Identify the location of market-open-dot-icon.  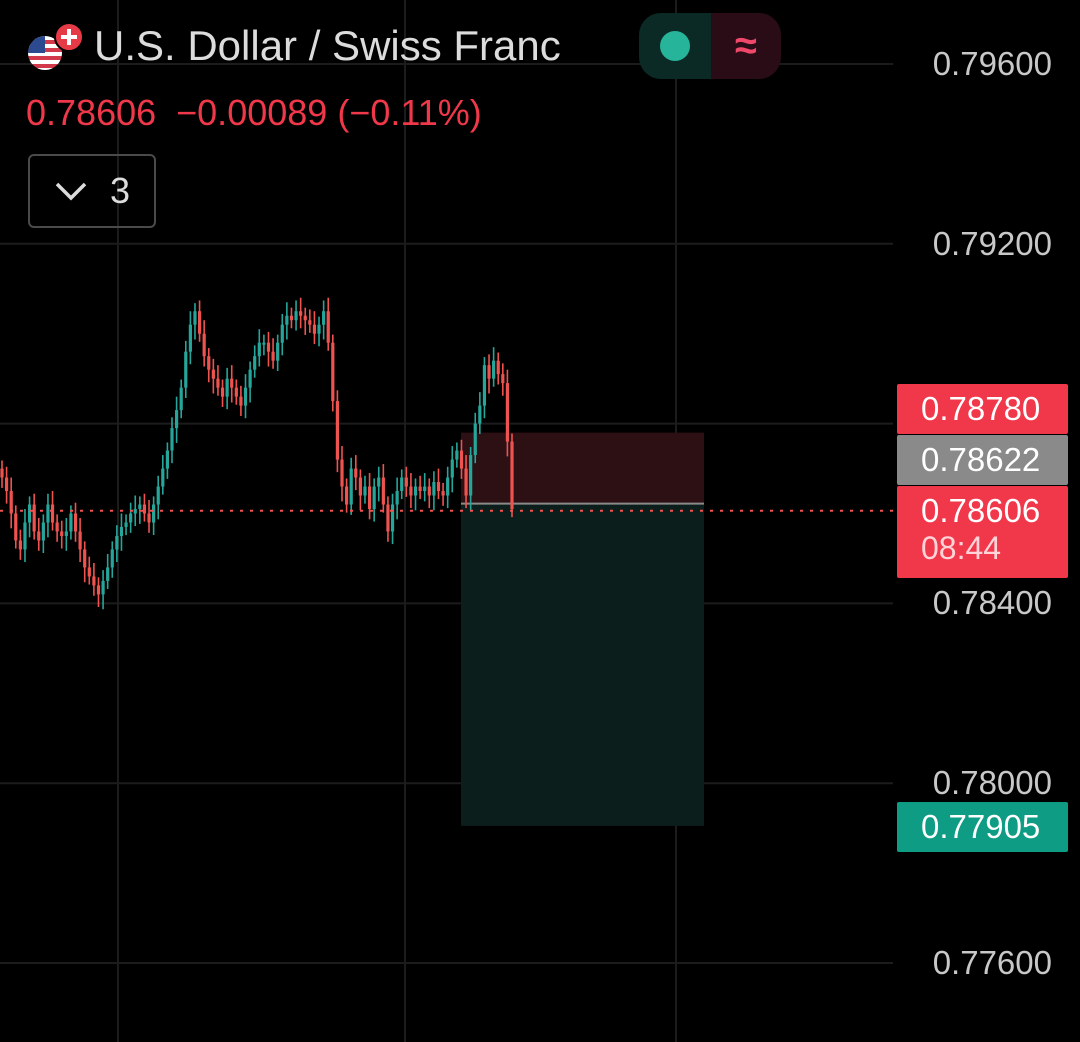
(675, 46).